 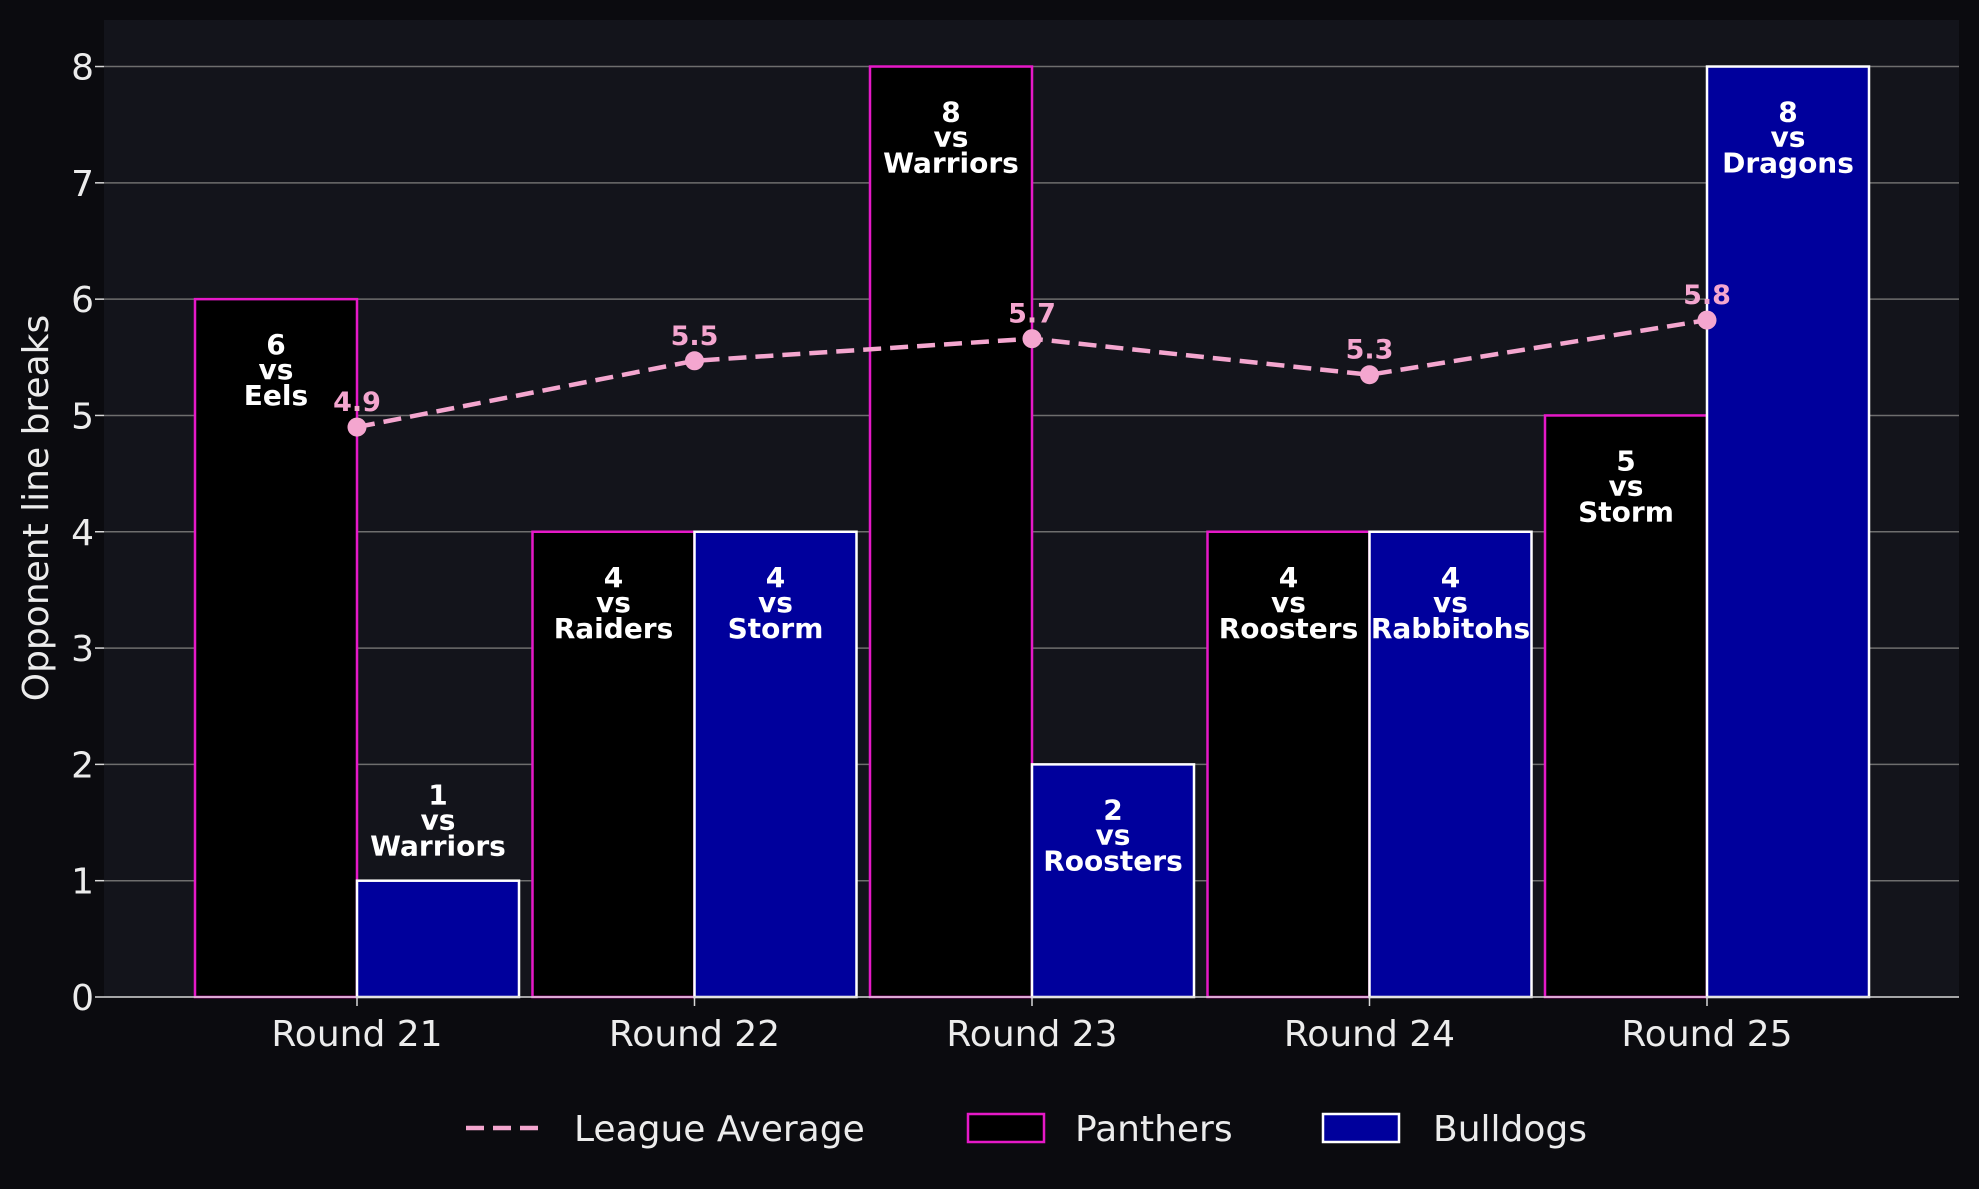 What do you see at coordinates (82, 300) in the screenshot?
I see `y-tick-label: 6` at bounding box center [82, 300].